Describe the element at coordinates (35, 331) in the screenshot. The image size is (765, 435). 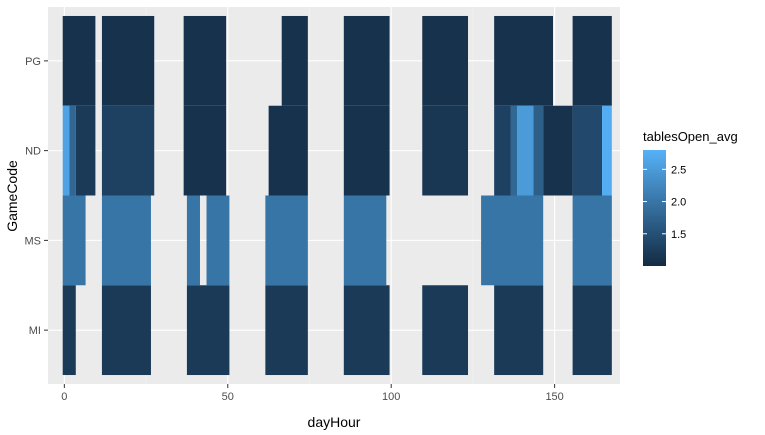
I see `y-tick-label: MI` at that location.